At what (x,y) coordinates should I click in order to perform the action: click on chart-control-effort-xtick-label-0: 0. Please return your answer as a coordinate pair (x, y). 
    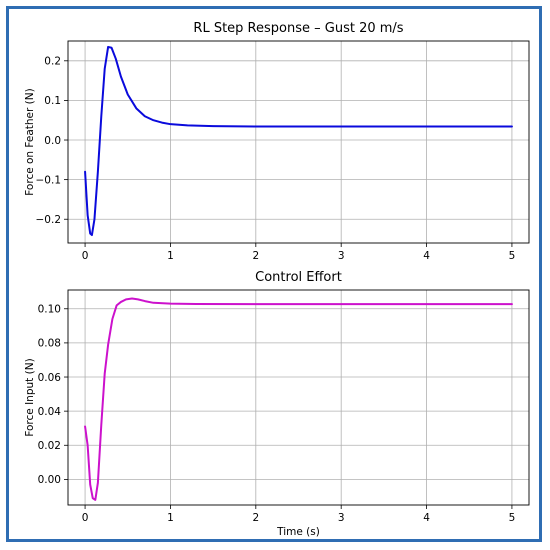
    Looking at the image, I should click on (85, 518).